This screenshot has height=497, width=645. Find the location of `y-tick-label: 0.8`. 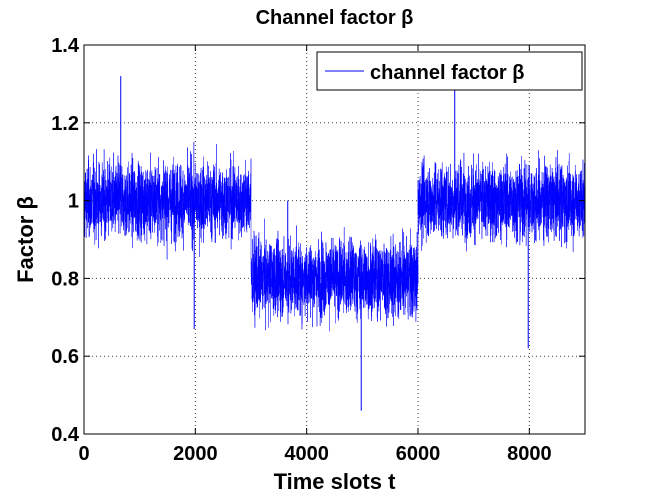

y-tick-label: 0.8 is located at coordinates (65, 279).